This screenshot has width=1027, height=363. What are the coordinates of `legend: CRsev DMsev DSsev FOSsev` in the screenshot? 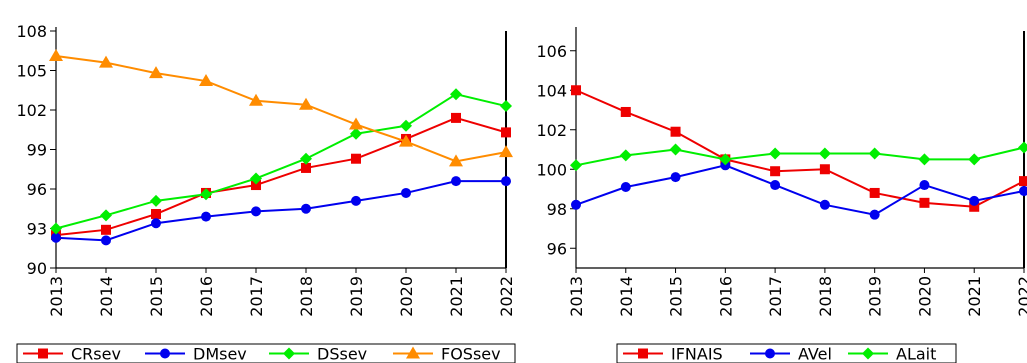 It's located at (266, 353).